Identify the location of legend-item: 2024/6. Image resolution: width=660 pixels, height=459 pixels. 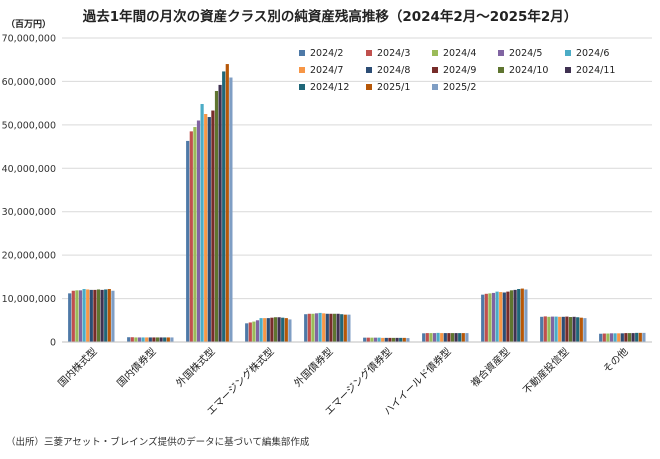
(587, 53).